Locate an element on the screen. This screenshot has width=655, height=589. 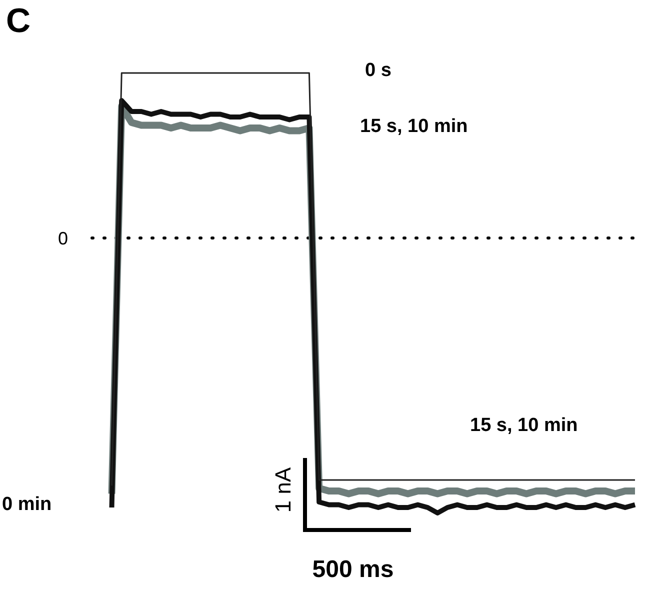
annotation: 1 nA is located at coordinates (283, 490).